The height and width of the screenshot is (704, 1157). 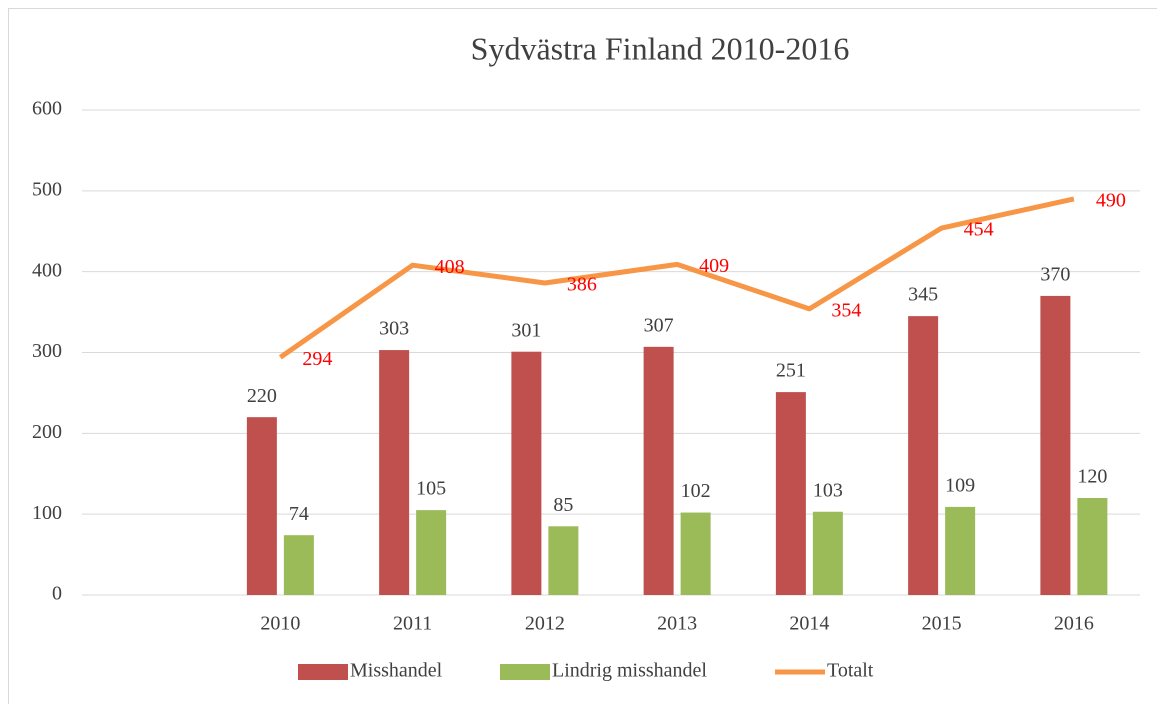 I want to click on y-tick-label: 0, so click(x=57, y=594).